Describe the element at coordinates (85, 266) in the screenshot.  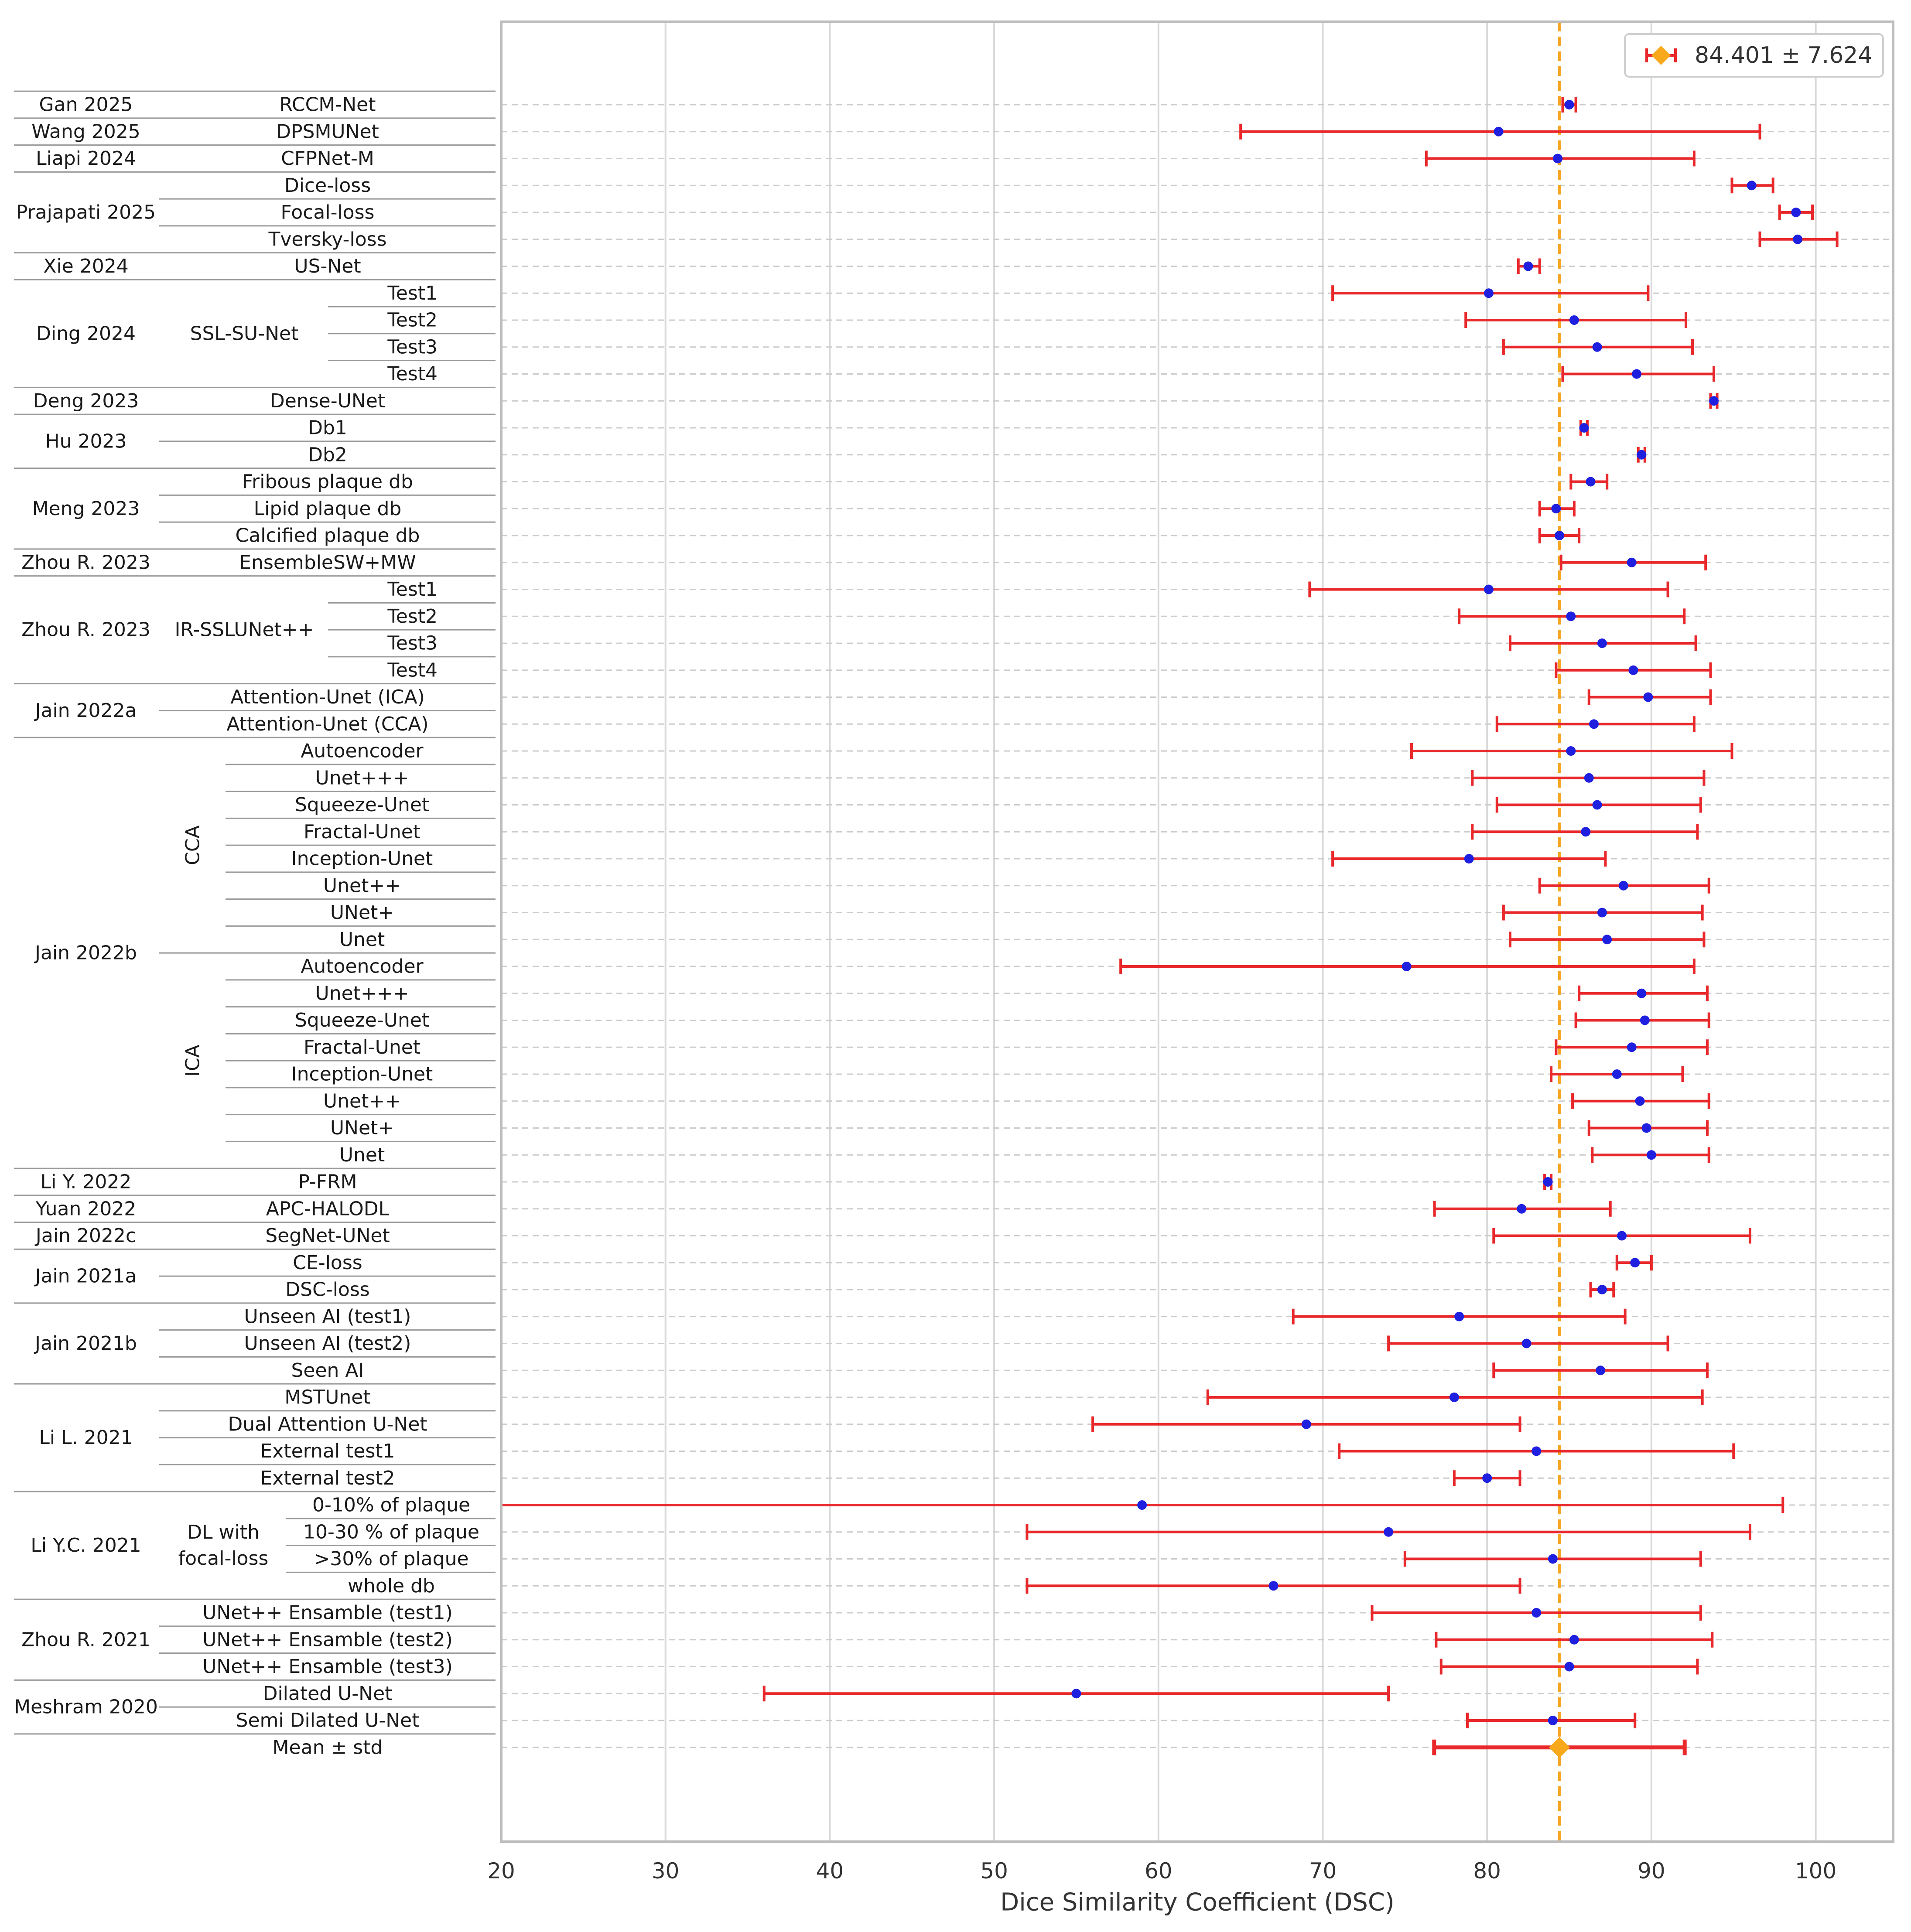
I see `study-label: Xie 2024` at that location.